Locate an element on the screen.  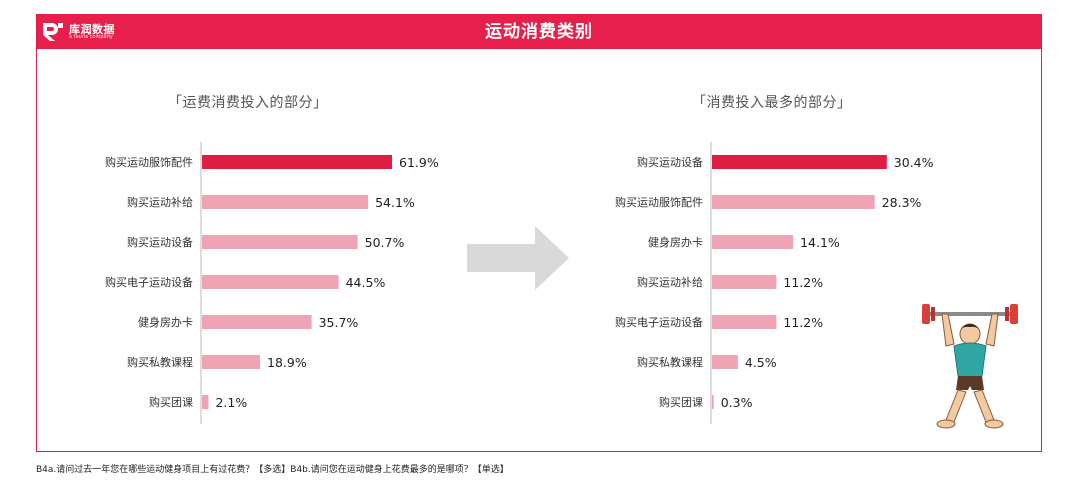
left-category-label: 健身房办卡 is located at coordinates (165, 322).